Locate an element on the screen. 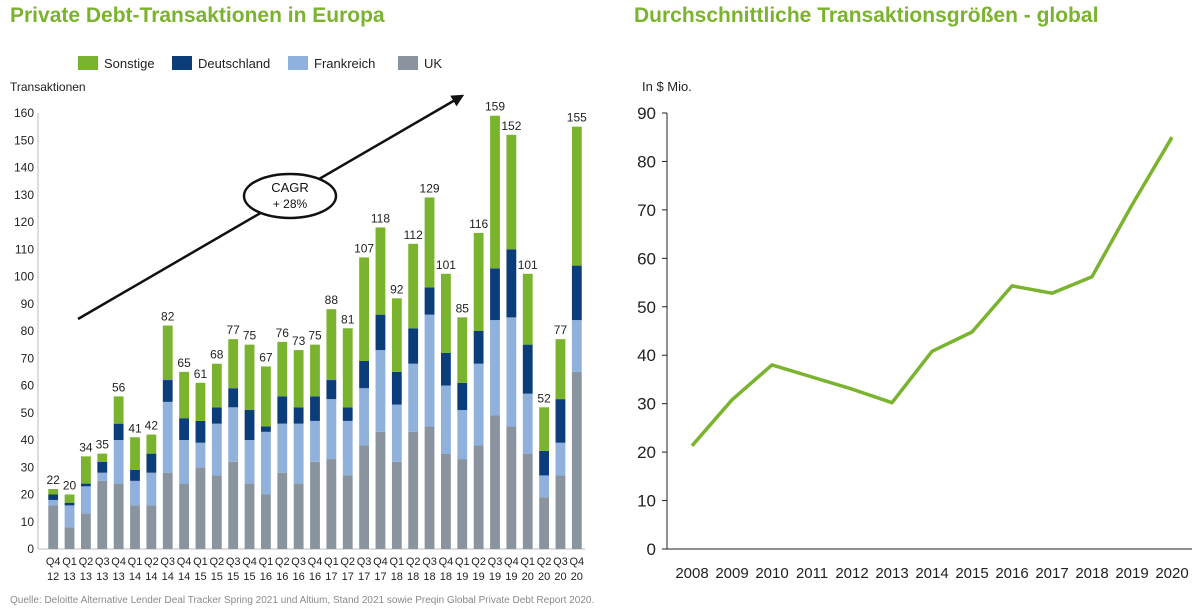 The image size is (1200, 611). bar-total-label: 77 is located at coordinates (234, 330).